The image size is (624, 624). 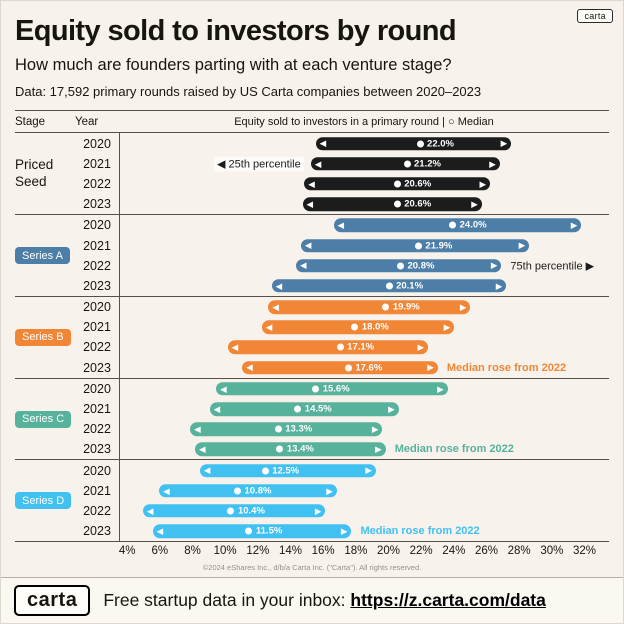 What do you see at coordinates (160, 551) in the screenshot?
I see `axis-tick-label: 6%` at bounding box center [160, 551].